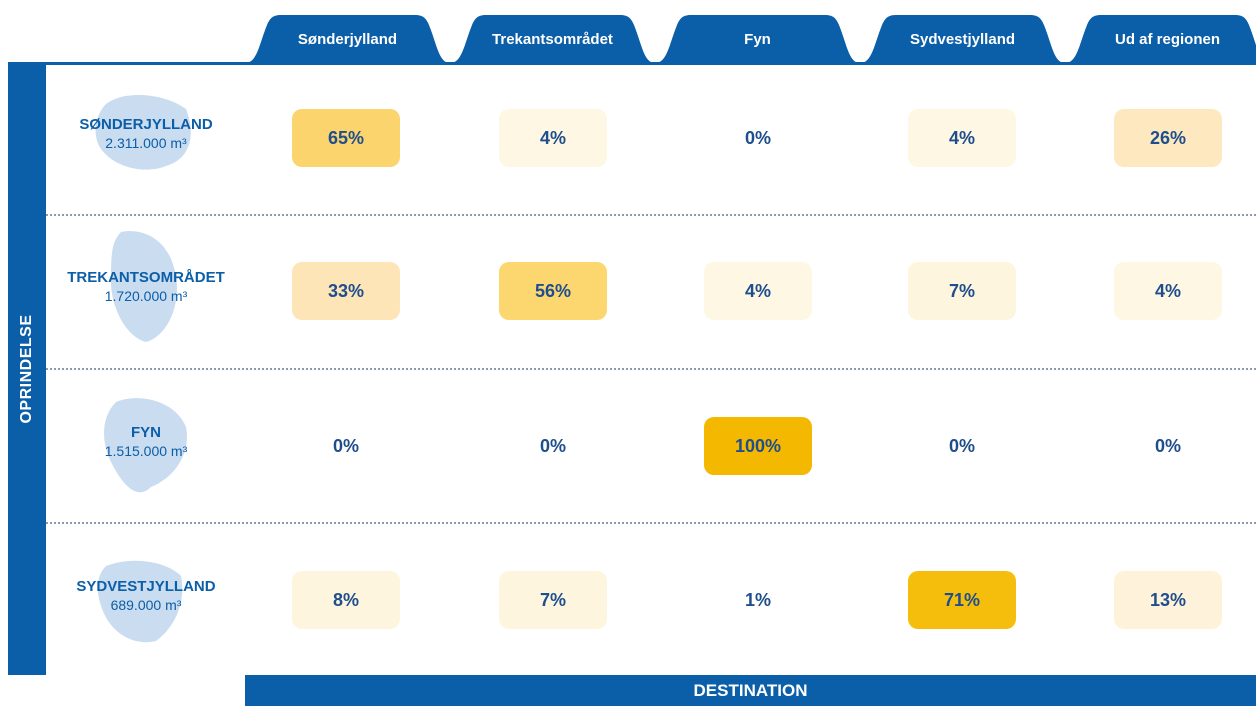 The width and height of the screenshot is (1256, 706). Describe the element at coordinates (346, 600) in the screenshot. I see `share-cell: 8%` at that location.